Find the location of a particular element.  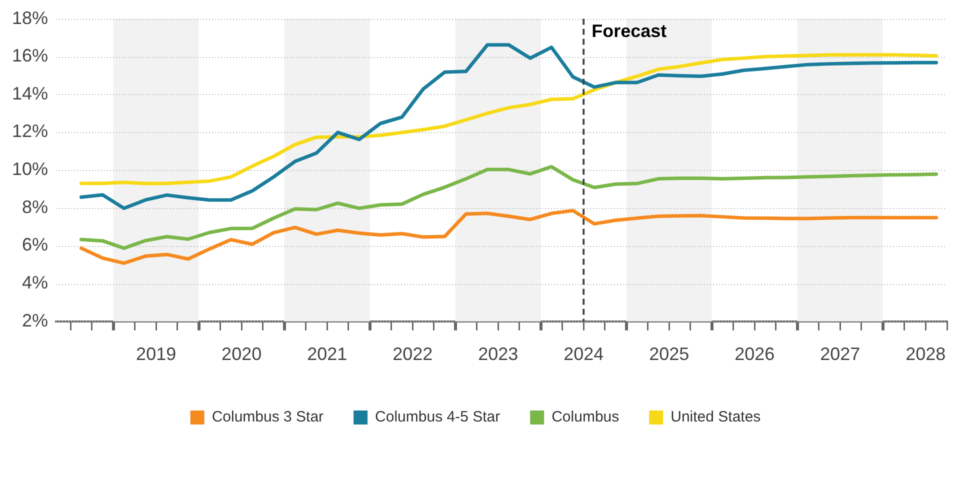

y-tick-label: 10% is located at coordinates (30, 169).